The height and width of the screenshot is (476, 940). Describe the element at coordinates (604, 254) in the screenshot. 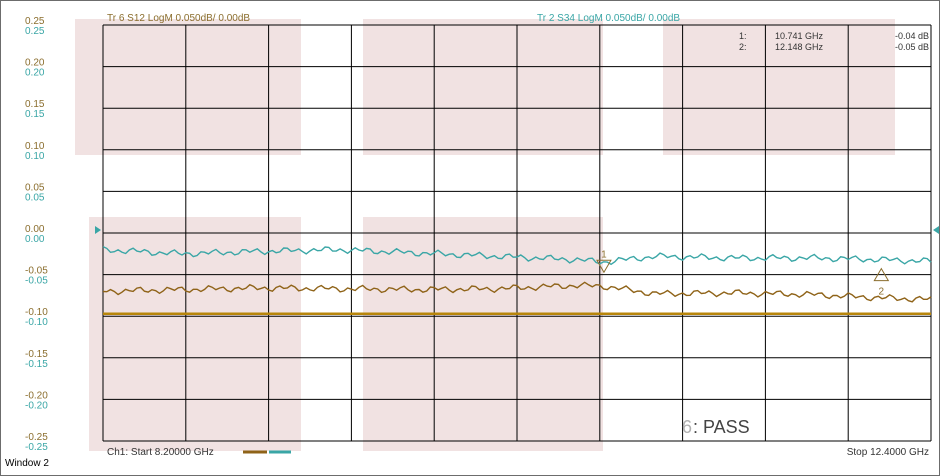

I see `marker-label-1: 1` at that location.